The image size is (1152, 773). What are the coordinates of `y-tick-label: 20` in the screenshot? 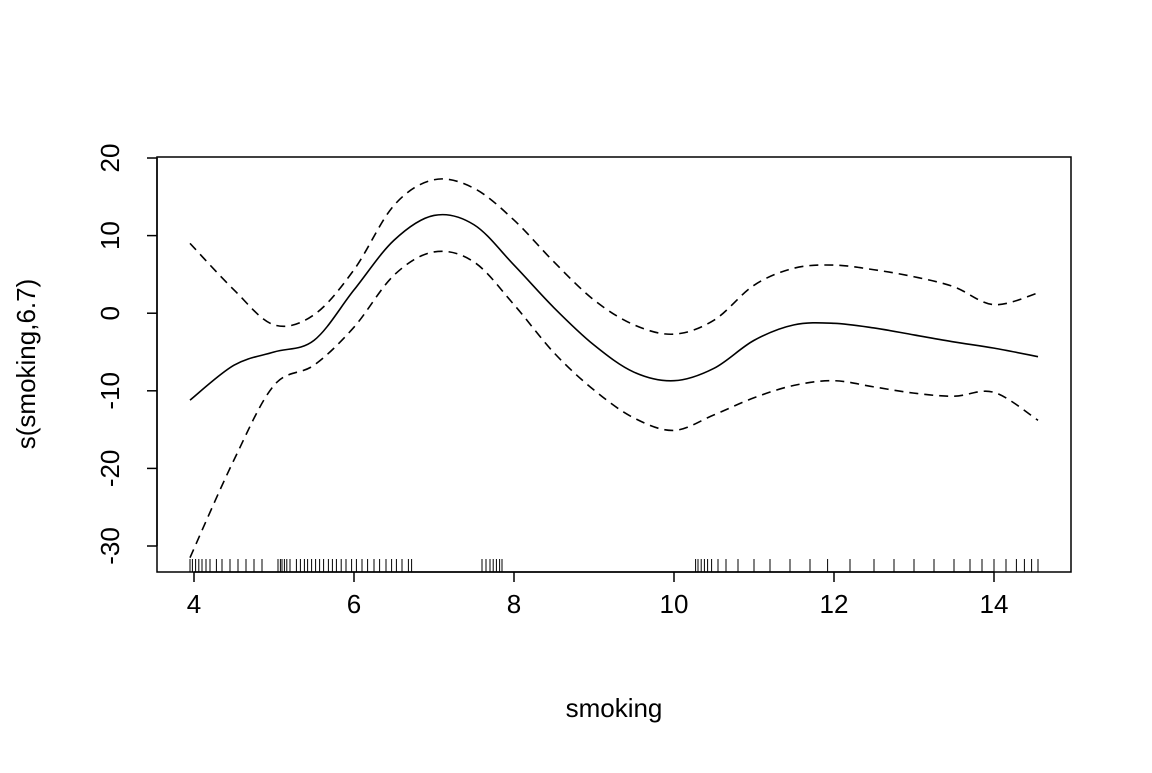 It's located at (110, 158).